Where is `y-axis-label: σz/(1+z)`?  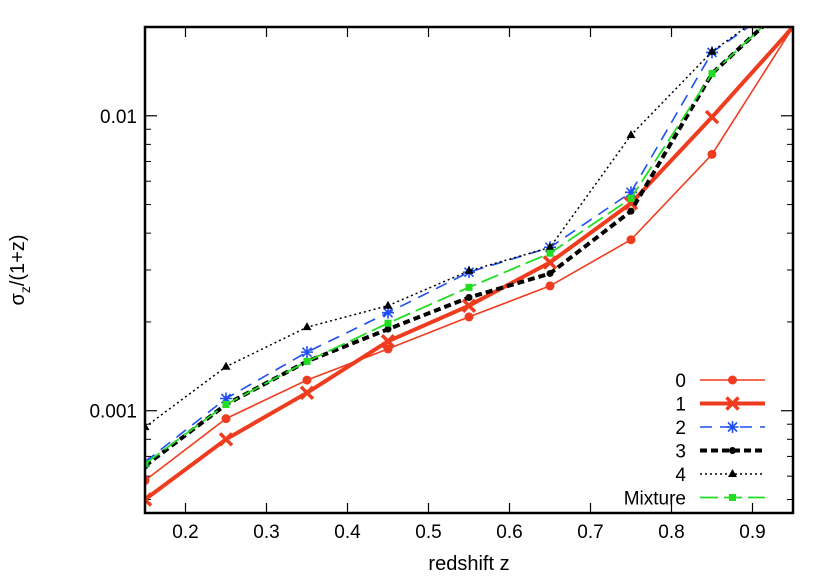
y-axis-label: σz/(1+z) is located at coordinates (20, 269).